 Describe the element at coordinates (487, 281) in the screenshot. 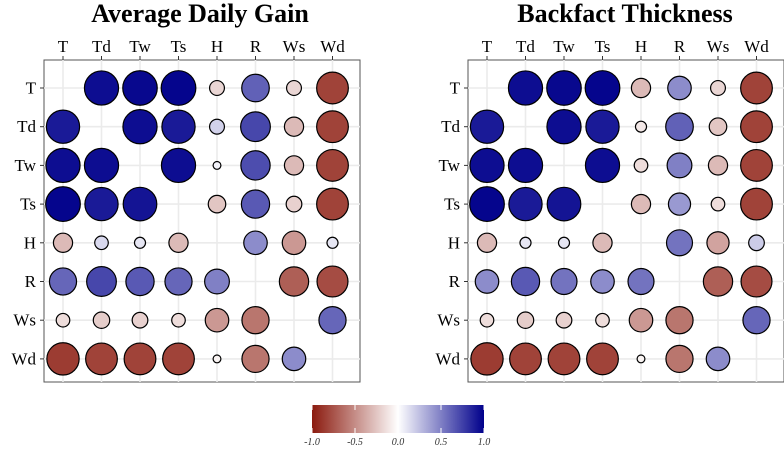

I see `corr-dot-R-T` at that location.